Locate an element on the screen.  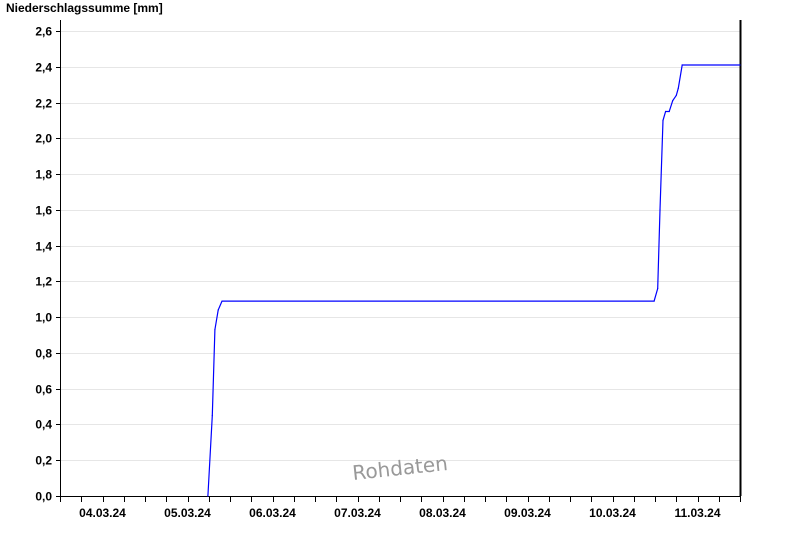
y-tick-label: 0,8 is located at coordinates (43, 354).